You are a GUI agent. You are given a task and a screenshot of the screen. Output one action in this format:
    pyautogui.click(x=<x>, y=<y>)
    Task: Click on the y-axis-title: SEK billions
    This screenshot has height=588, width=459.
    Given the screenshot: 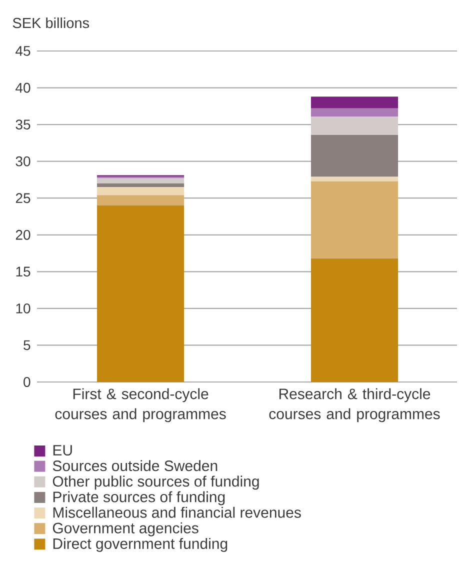 What is the action you would take?
    pyautogui.click(x=51, y=22)
    